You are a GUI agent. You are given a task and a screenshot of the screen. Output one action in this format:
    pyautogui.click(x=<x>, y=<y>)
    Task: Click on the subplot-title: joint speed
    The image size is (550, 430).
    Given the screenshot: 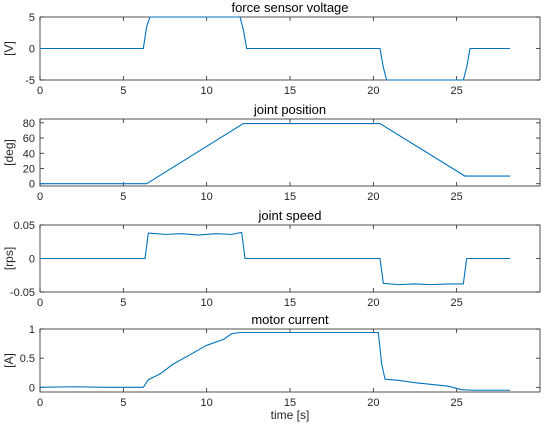 What is the action you would take?
    pyautogui.click(x=290, y=215)
    